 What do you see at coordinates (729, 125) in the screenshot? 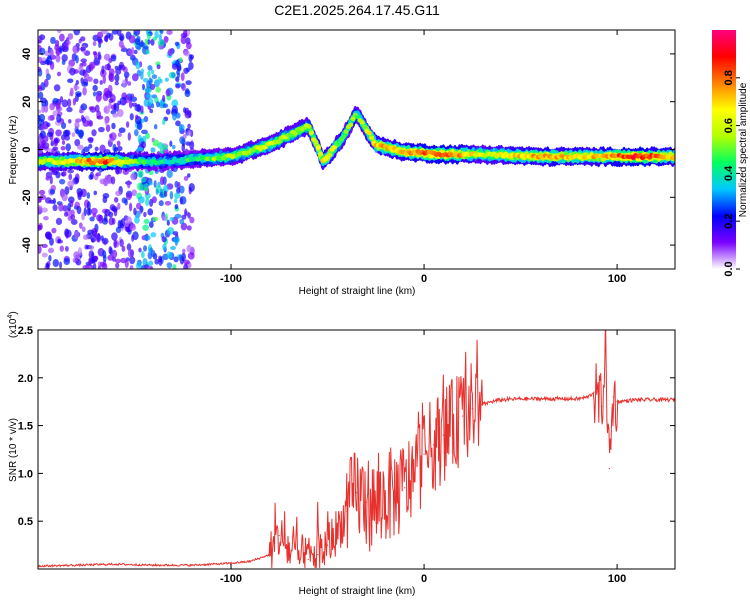
I see `colorbar-tick-label: 0.6` at bounding box center [729, 125].